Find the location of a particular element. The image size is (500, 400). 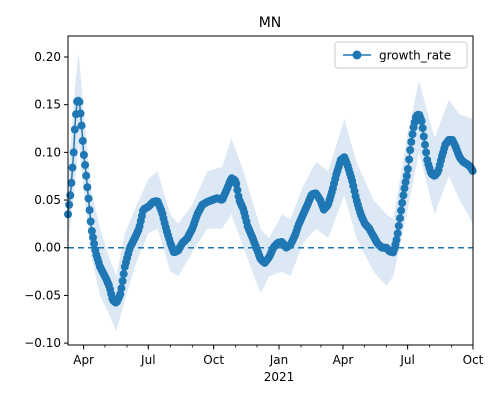

legend-box is located at coordinates (401, 55).